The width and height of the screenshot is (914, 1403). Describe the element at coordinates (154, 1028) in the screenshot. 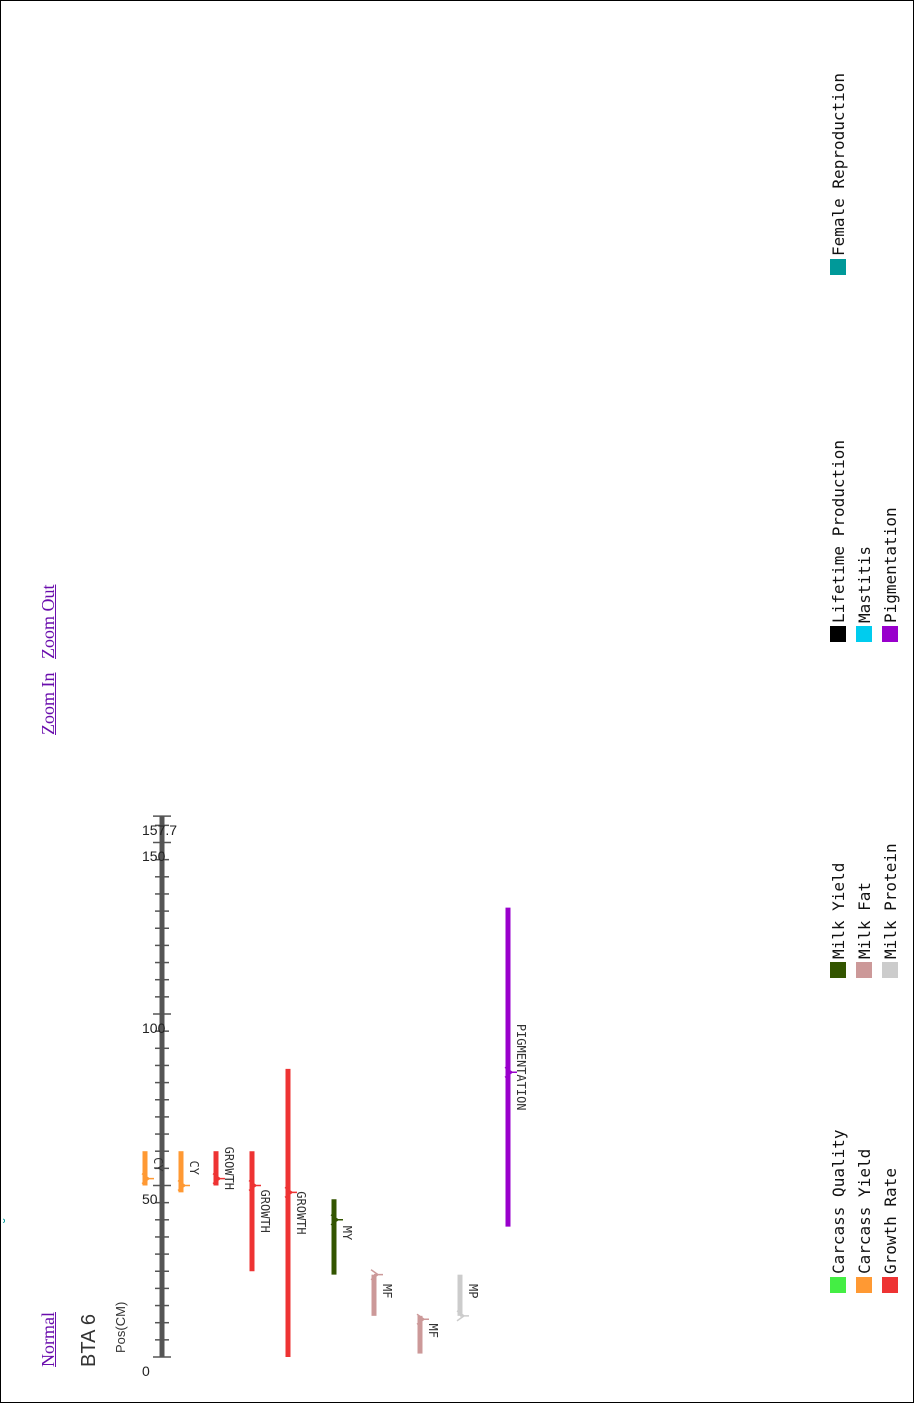

I see `axis-tick-label: 100` at that location.